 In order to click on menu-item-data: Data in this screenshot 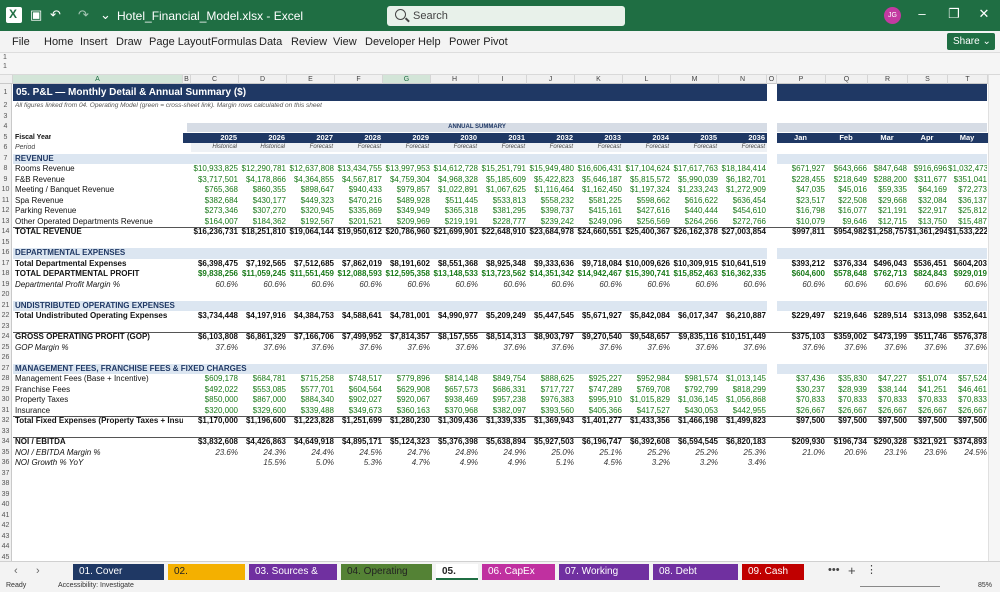, I will do `click(271, 42)`.